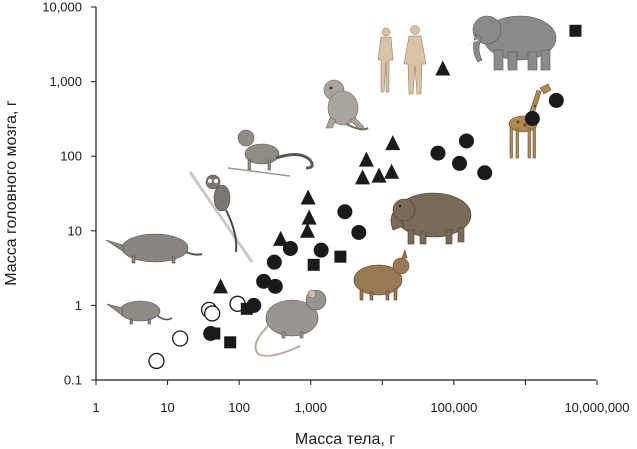  What do you see at coordinates (346, 105) in the screenshot?
I see `monkey-illustration` at bounding box center [346, 105].